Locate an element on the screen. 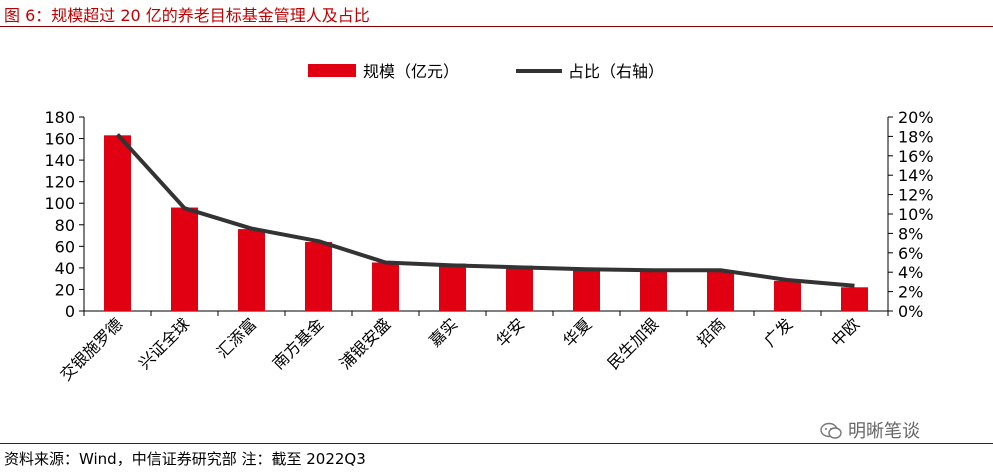  y-right-tick-label: 20% is located at coordinates (916, 117).